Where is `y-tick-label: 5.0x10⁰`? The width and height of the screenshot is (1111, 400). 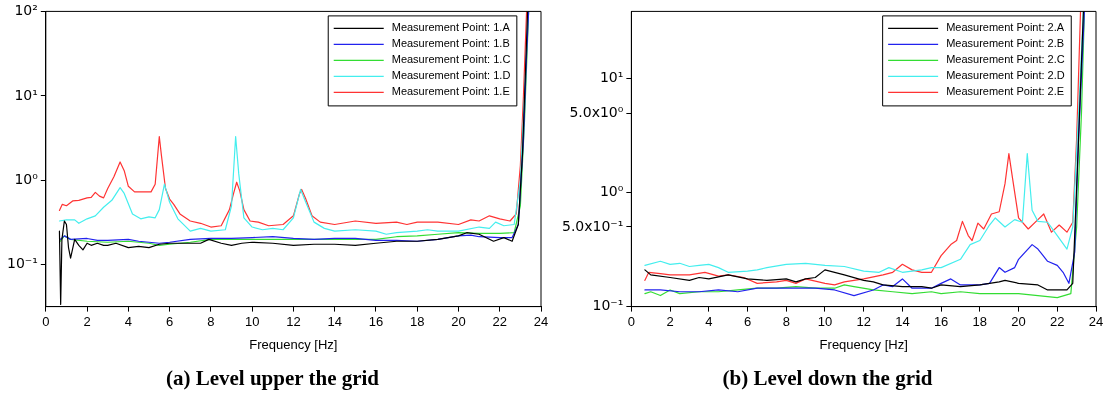
y-tick-label: 5.0x10⁰ is located at coordinates (596, 111).